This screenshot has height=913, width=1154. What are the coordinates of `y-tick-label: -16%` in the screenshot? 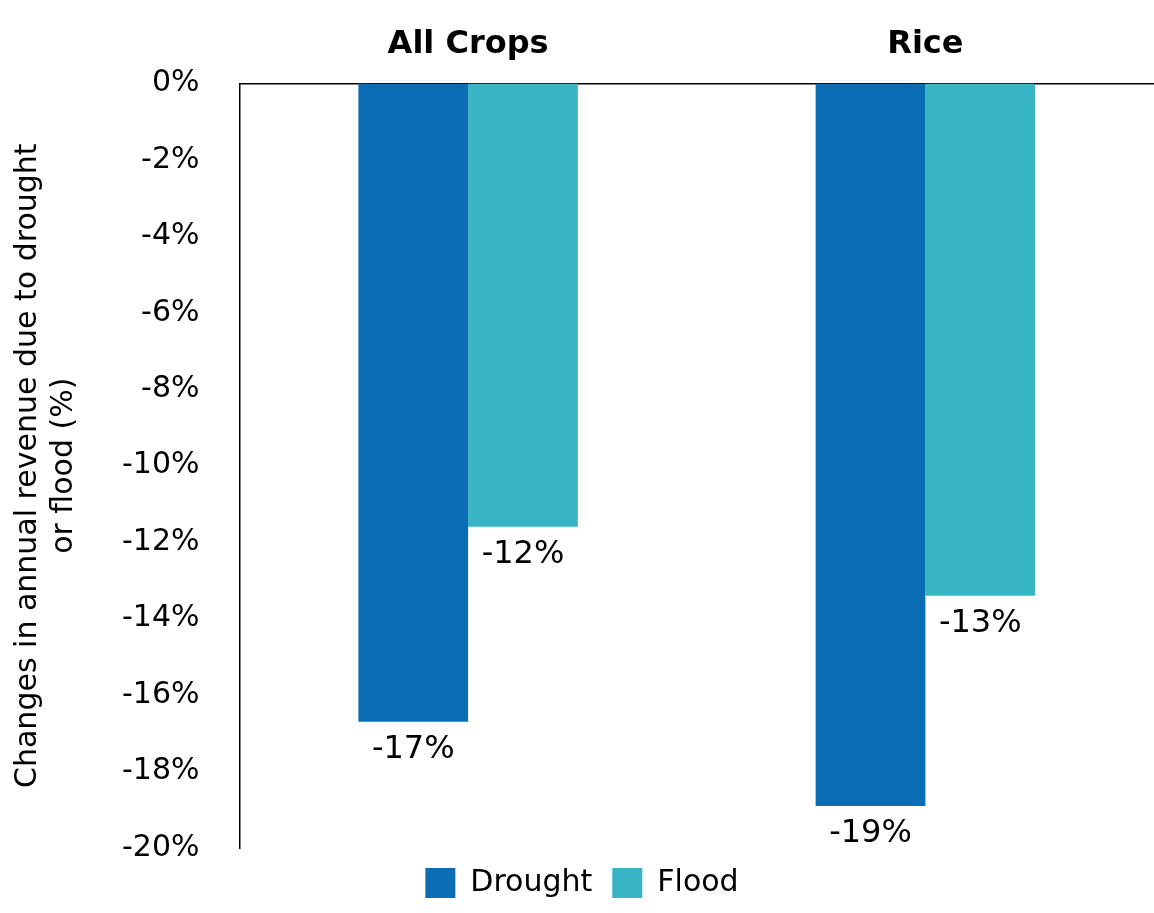 It's located at (160, 692).